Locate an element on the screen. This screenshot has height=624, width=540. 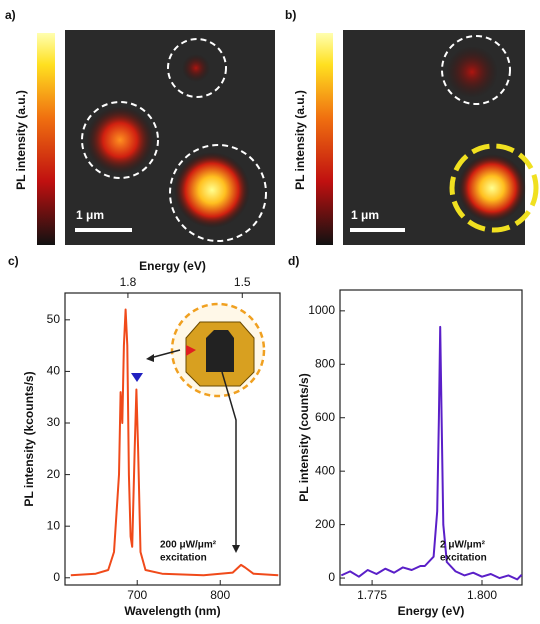
y-tick-label: 20 is located at coordinates (54, 474).